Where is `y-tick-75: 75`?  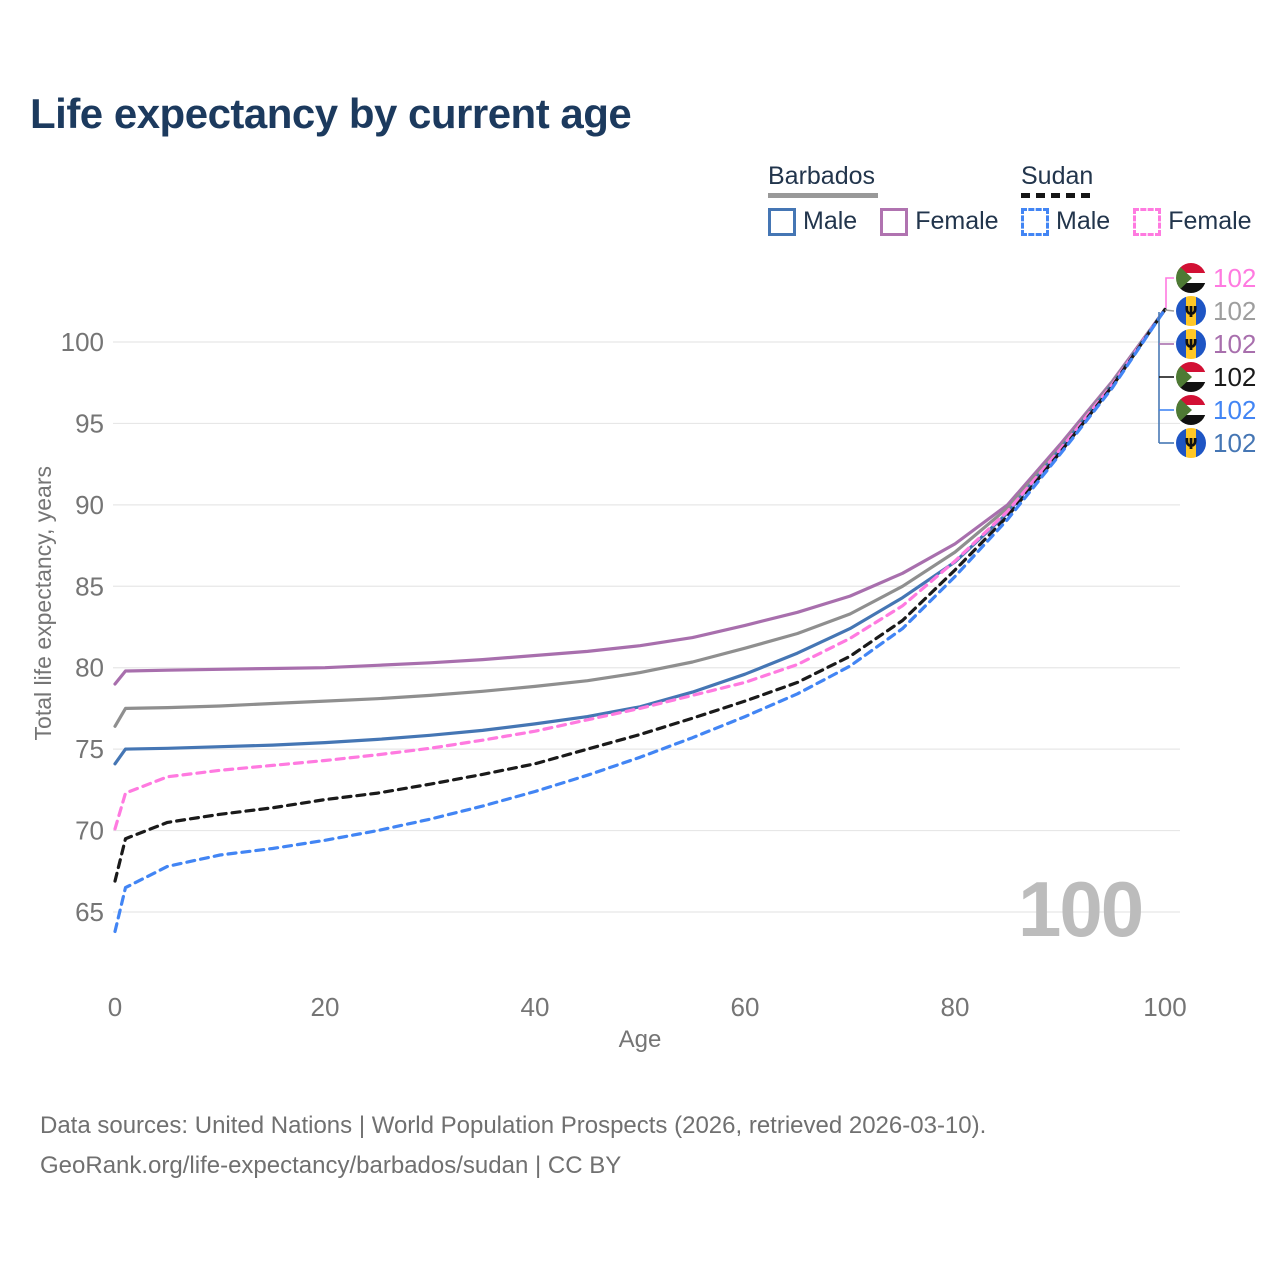
y-tick-75: 75 is located at coordinates (89, 749).